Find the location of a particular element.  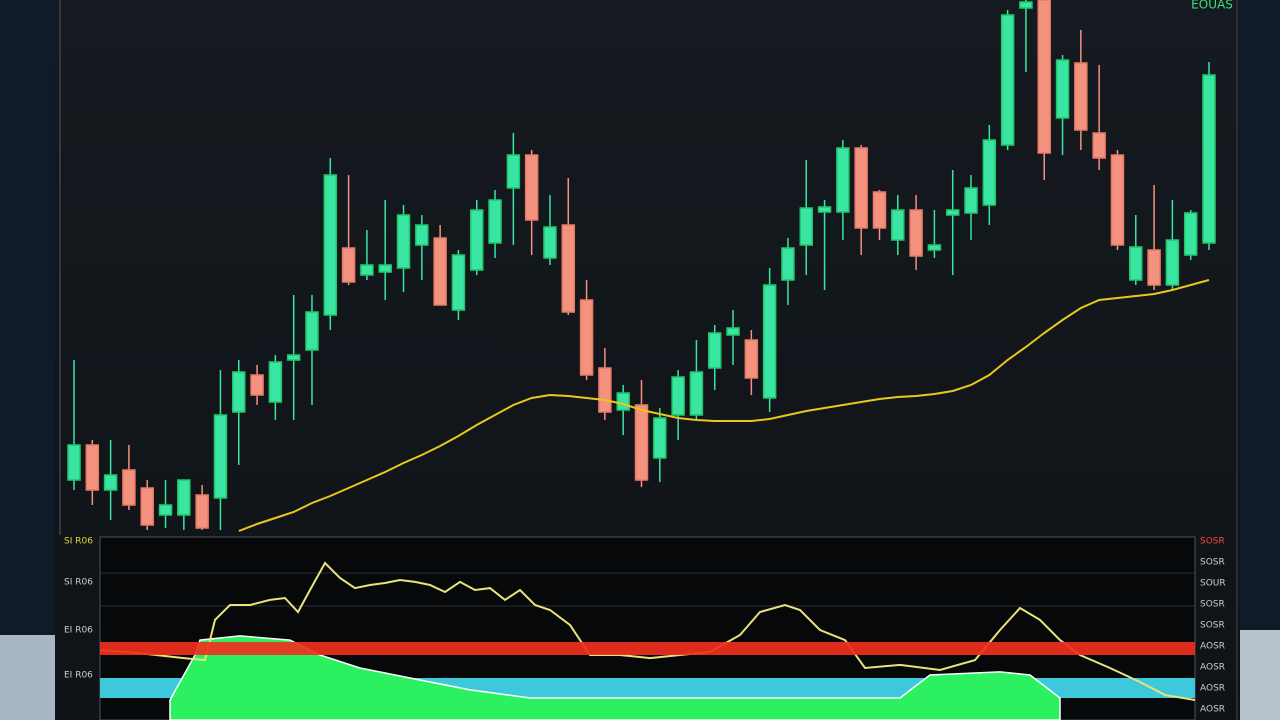

threshold-band is located at coordinates (647, 648).